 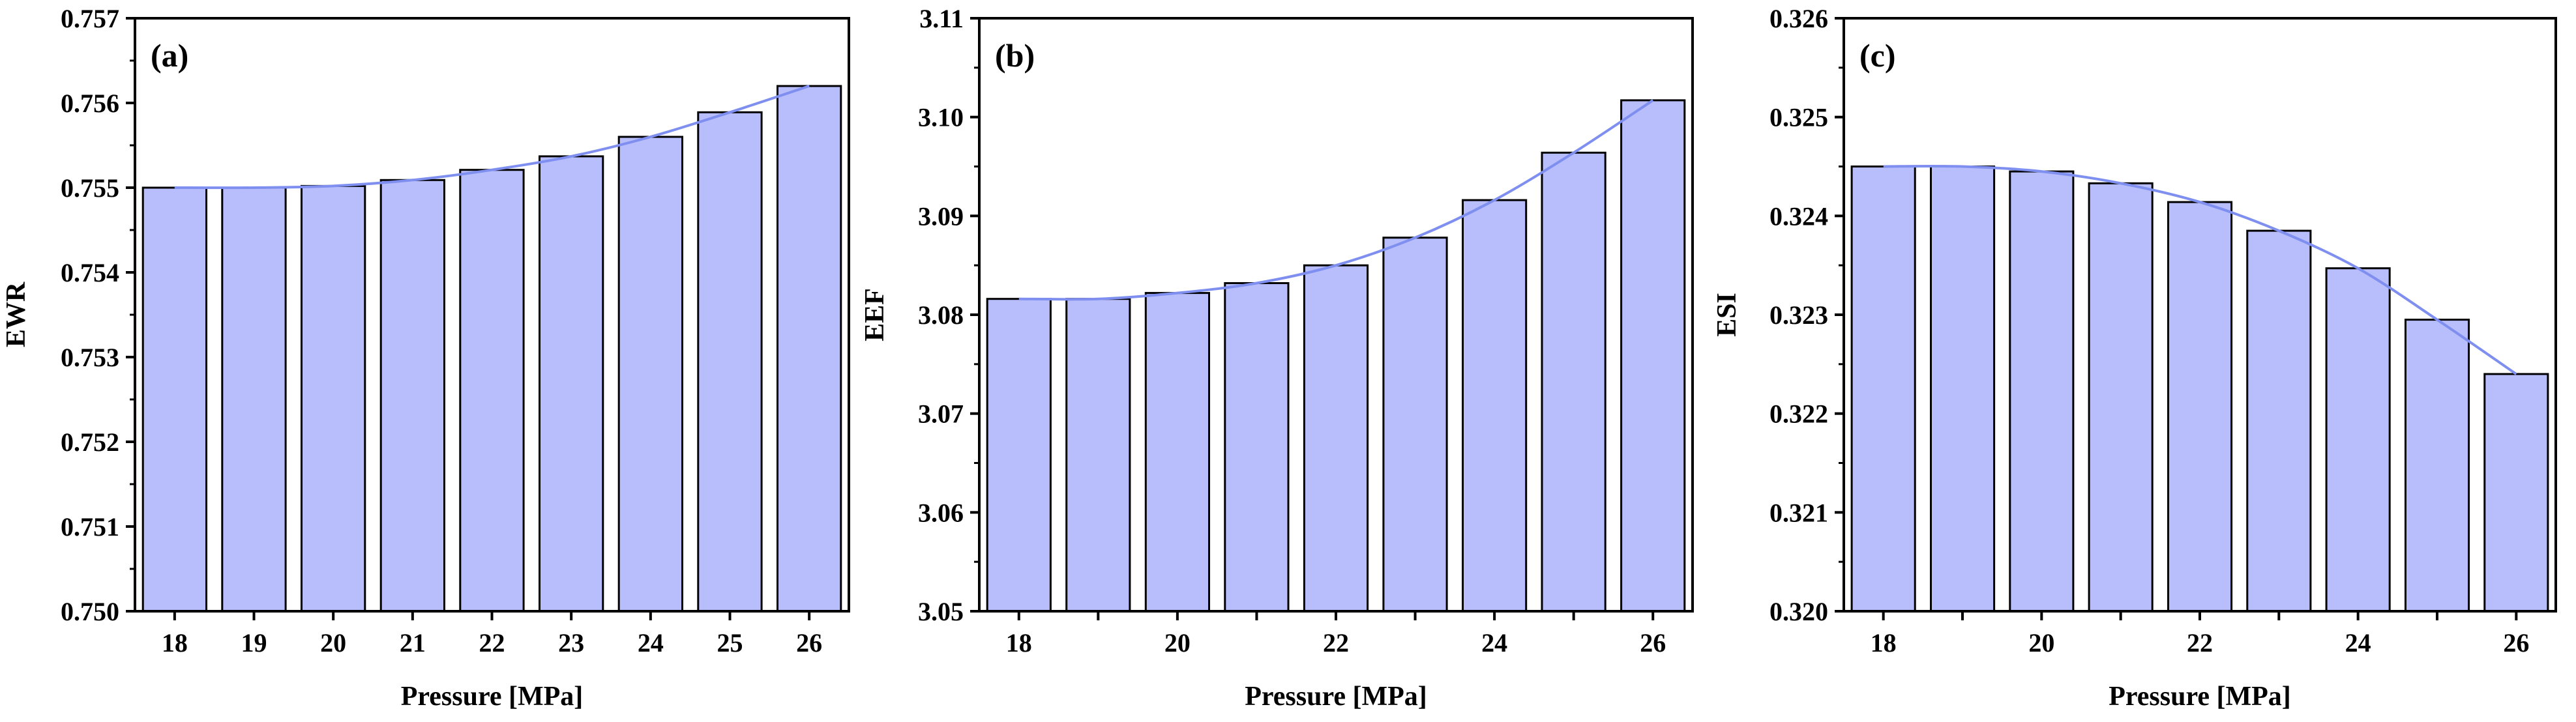 I want to click on y-tick-label: 3.11, so click(x=941, y=19).